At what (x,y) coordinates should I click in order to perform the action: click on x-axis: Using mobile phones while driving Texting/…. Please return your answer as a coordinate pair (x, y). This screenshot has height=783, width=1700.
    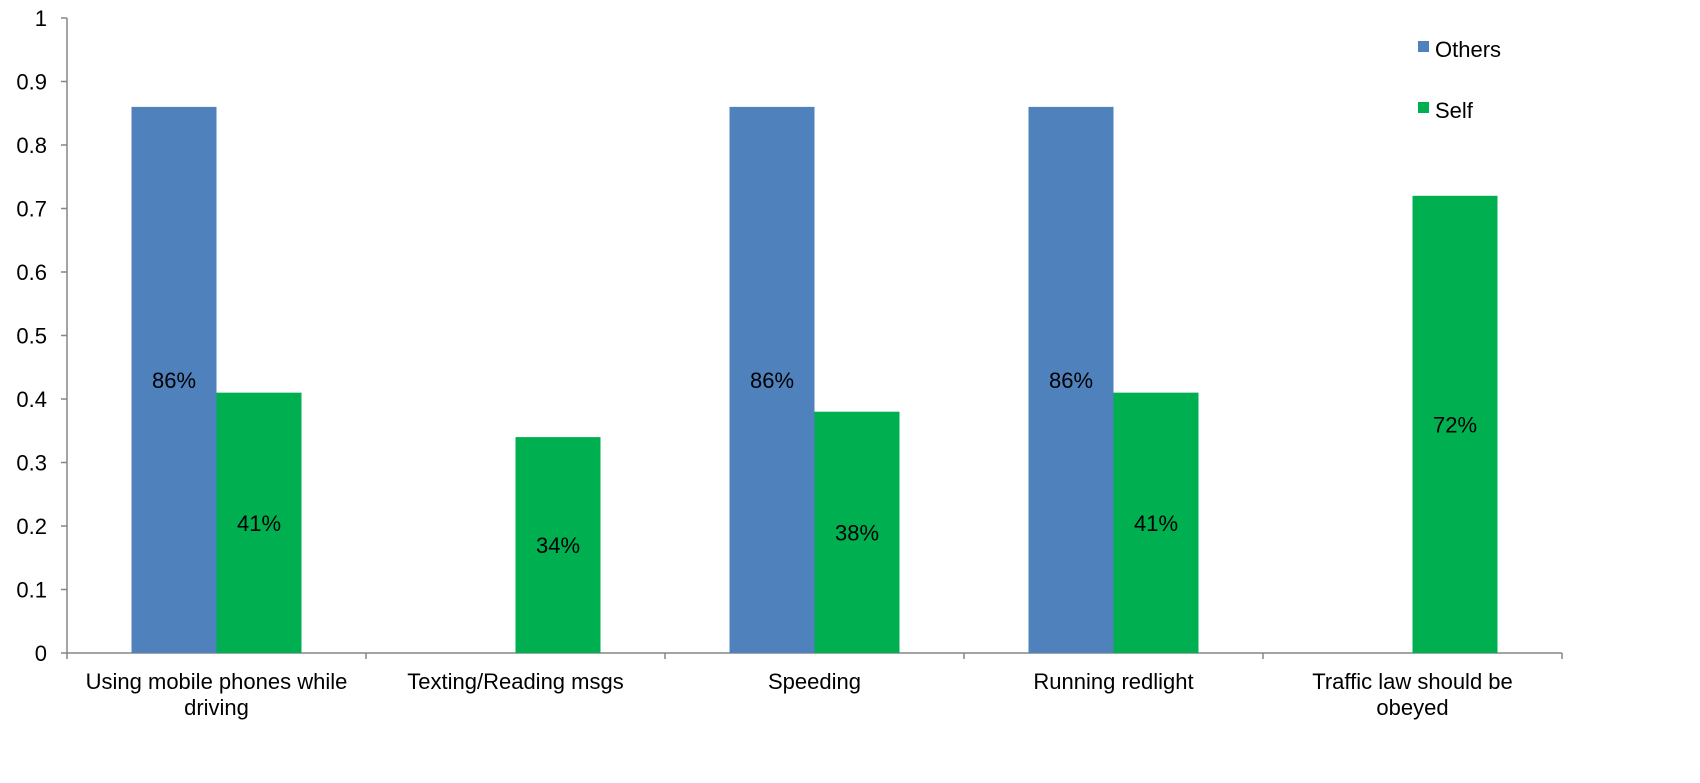
    Looking at the image, I should click on (814, 686).